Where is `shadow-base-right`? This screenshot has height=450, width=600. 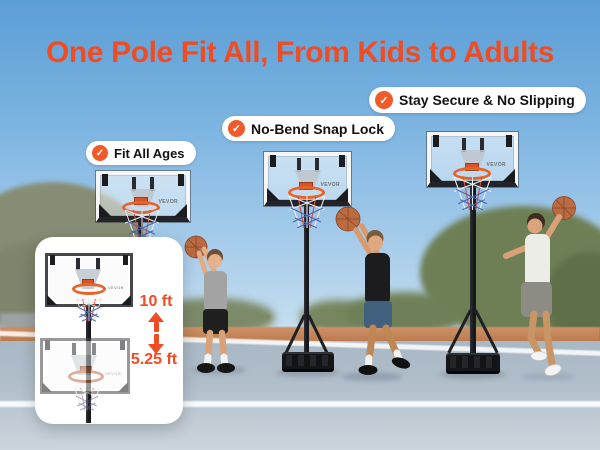
shadow-base-right is located at coordinates (473, 374).